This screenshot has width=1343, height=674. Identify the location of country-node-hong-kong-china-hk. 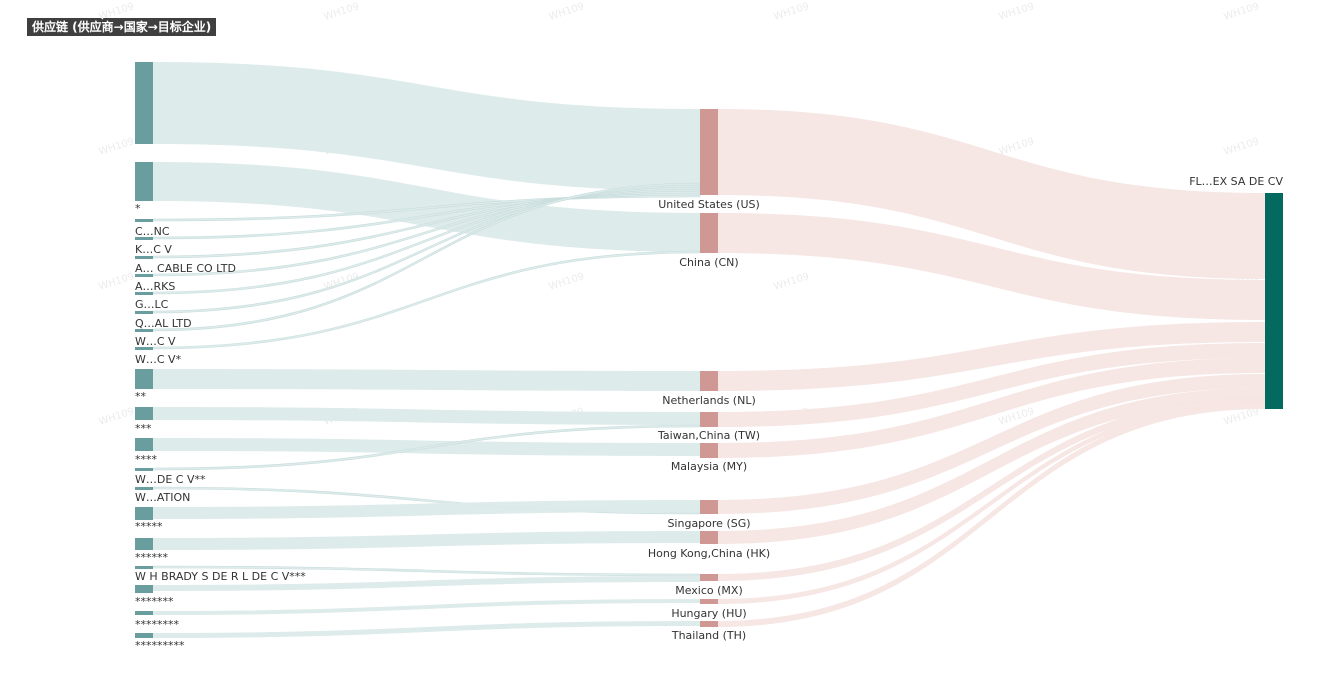
(709, 537).